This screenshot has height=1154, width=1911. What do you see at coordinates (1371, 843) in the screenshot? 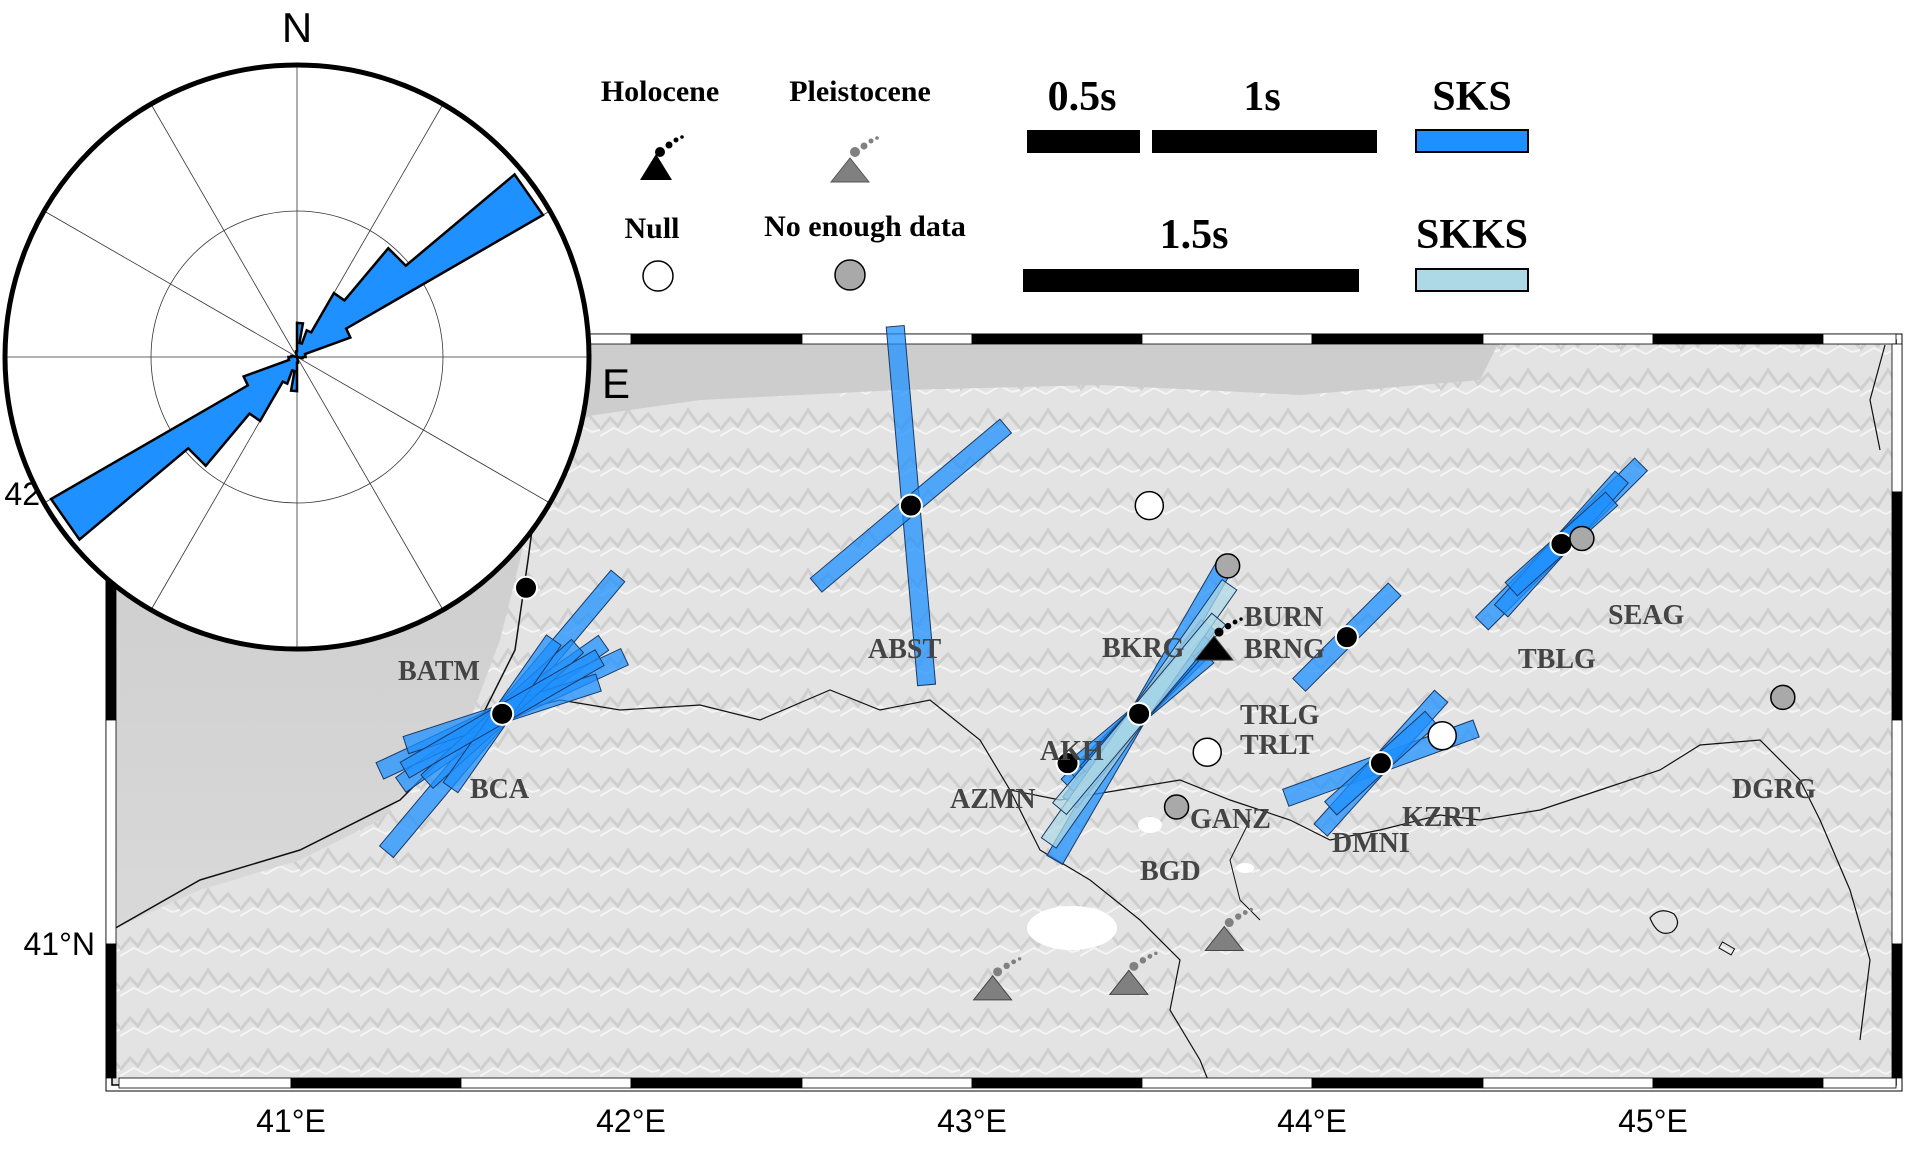
I see `label-dmni: DMNI` at bounding box center [1371, 843].